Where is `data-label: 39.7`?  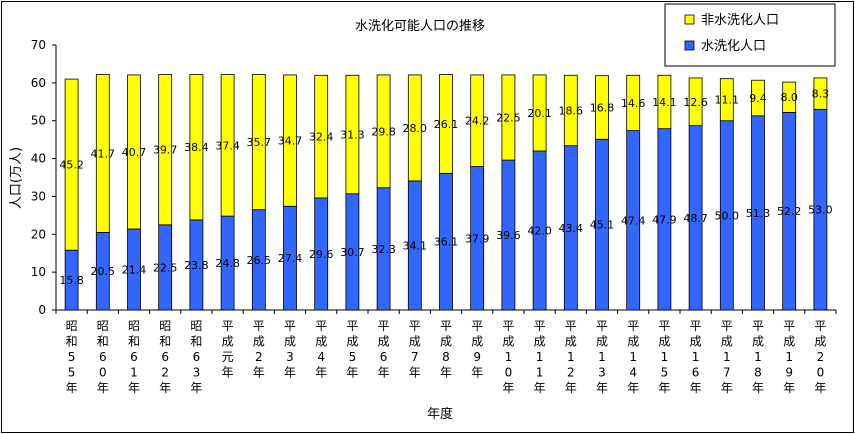 data-label: 39.7 is located at coordinates (165, 150).